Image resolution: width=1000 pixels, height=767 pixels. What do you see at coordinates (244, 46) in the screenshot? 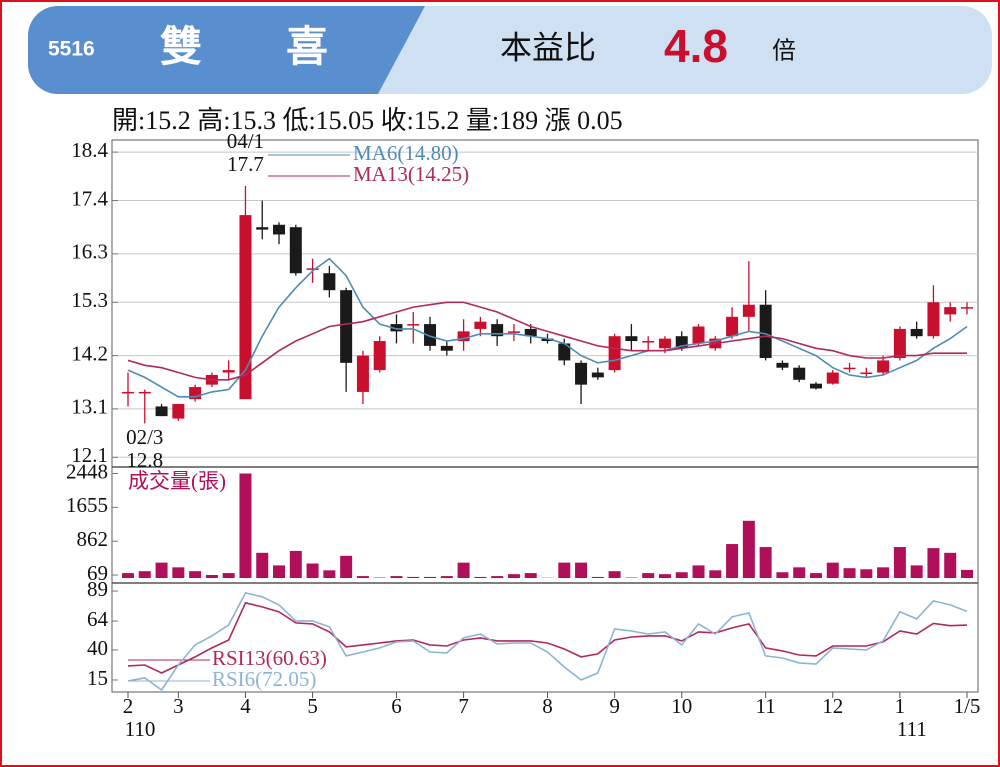
I see `stock-name: 雙 喜` at bounding box center [244, 46].